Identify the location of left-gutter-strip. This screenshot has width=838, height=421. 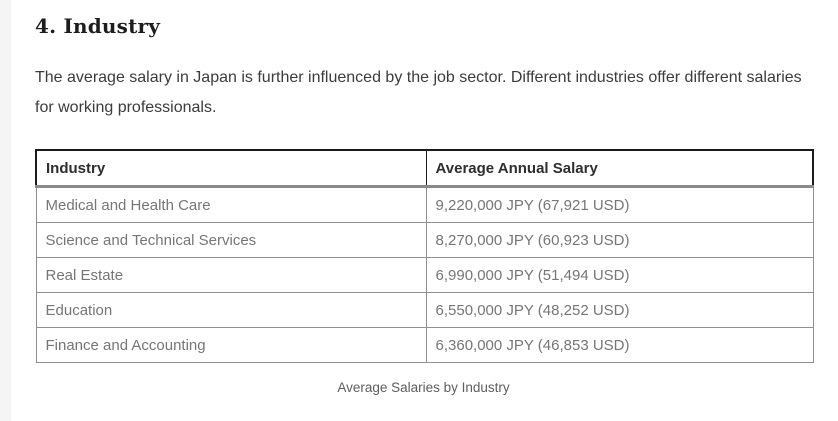
(5, 210).